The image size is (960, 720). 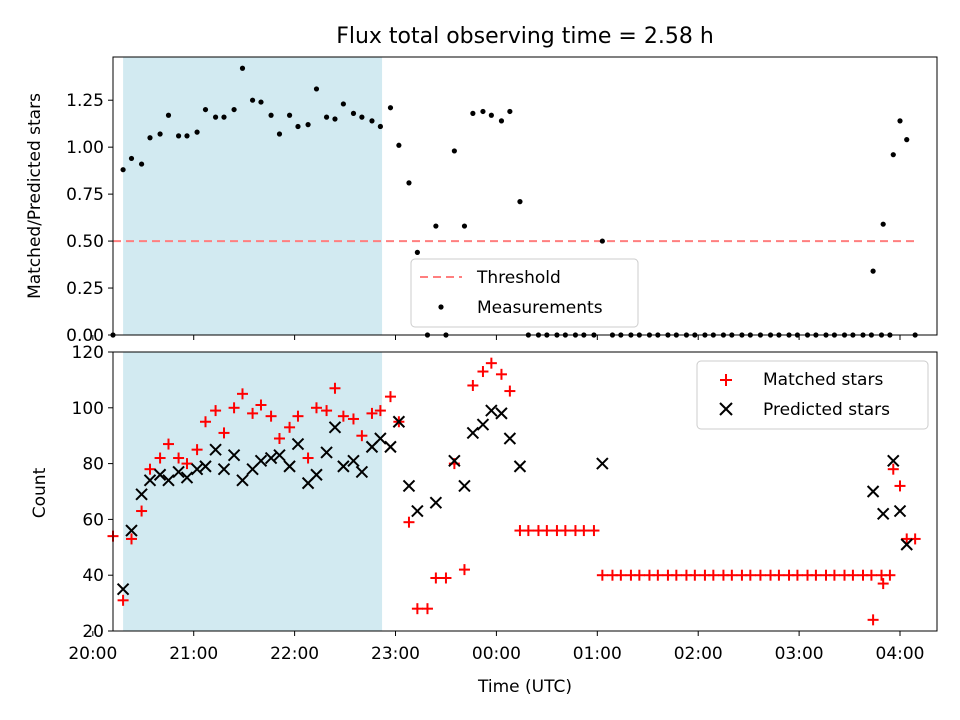 What do you see at coordinates (85, 336) in the screenshot?
I see `y-tick-label: 0.00` at bounding box center [85, 336].